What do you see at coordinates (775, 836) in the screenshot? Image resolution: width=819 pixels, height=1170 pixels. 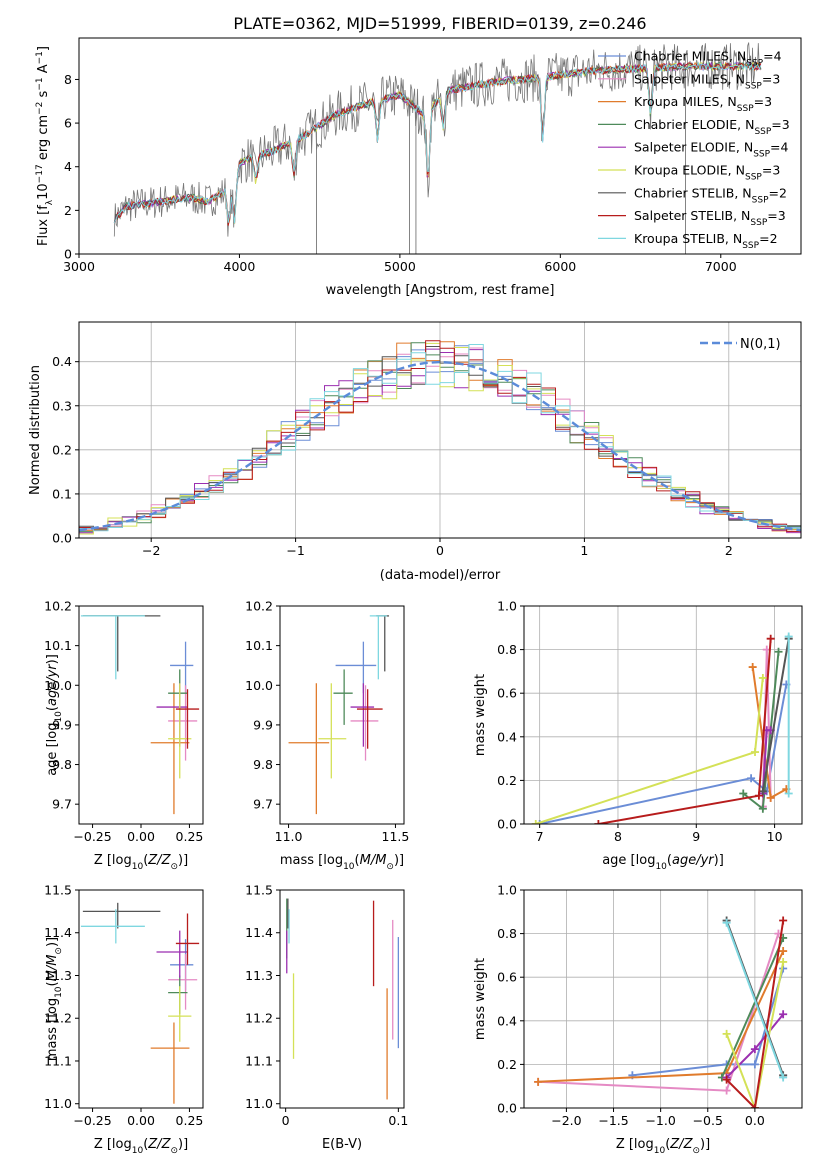 I see `x-tick-label: 10` at bounding box center [775, 836].